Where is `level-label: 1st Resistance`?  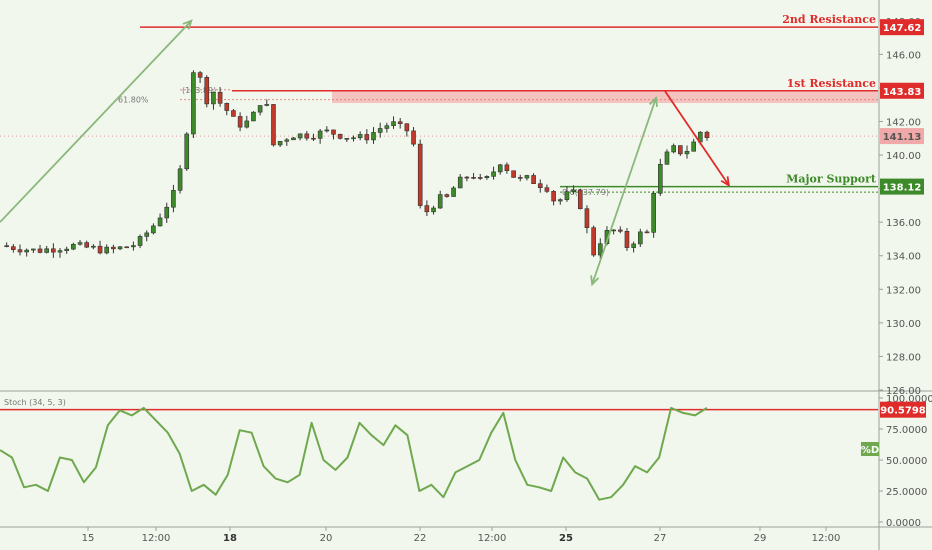 level-label: 1st Resistance is located at coordinates (831, 83).